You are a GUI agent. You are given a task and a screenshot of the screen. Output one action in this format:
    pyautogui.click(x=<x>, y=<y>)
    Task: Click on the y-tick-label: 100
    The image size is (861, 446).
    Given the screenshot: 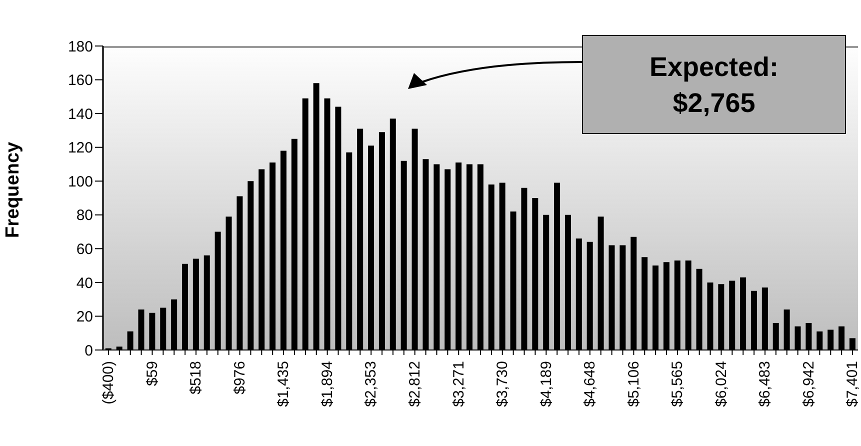 What is the action you would take?
    pyautogui.click(x=80, y=181)
    